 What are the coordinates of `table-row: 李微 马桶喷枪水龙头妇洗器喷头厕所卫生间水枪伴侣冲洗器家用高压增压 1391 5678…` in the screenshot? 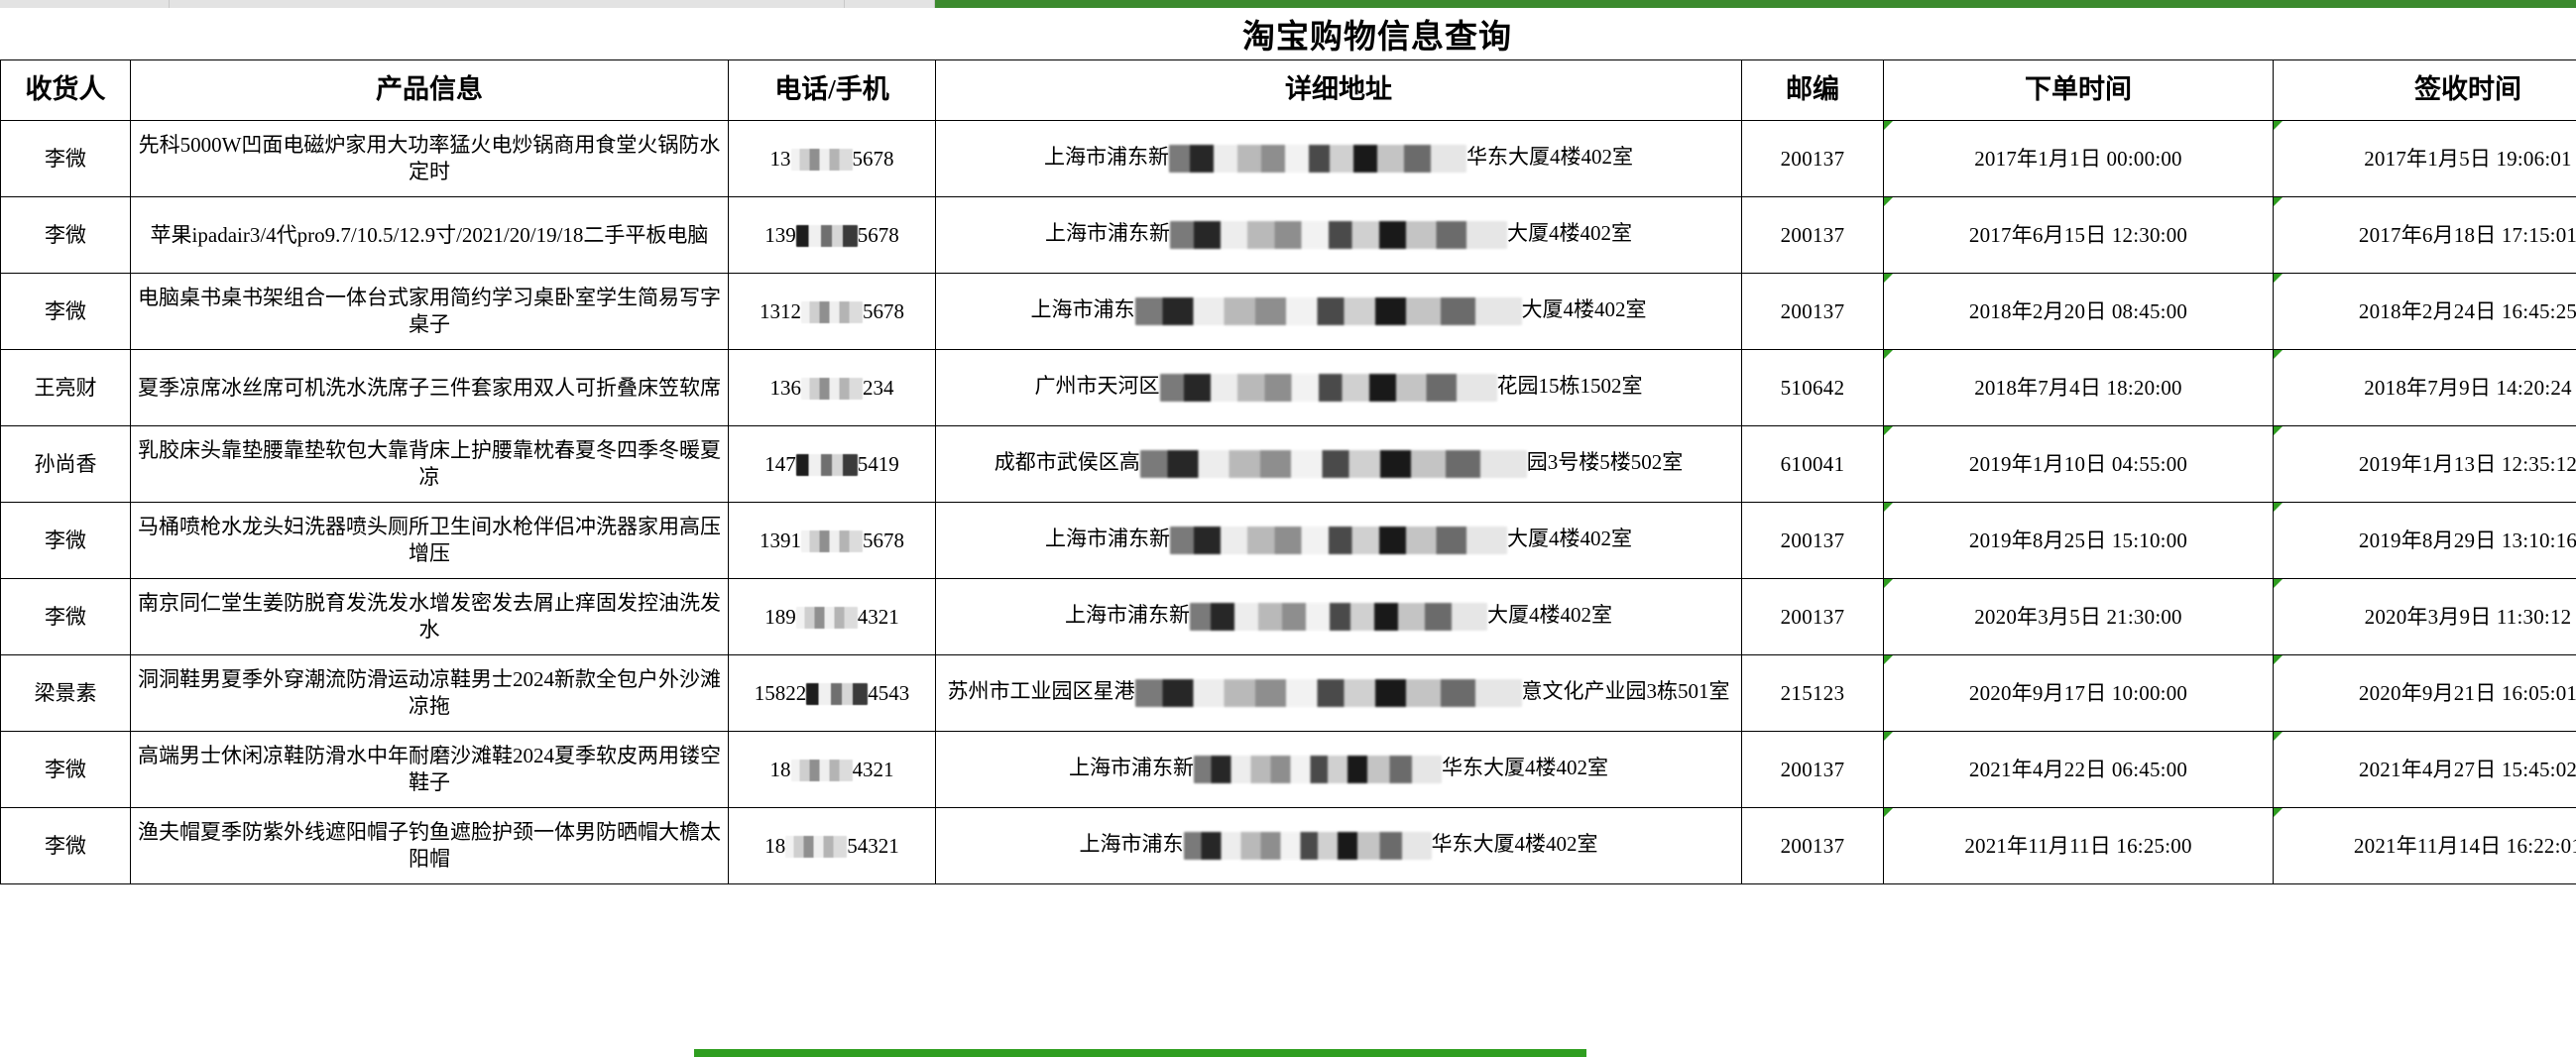 It's located at (1288, 540).